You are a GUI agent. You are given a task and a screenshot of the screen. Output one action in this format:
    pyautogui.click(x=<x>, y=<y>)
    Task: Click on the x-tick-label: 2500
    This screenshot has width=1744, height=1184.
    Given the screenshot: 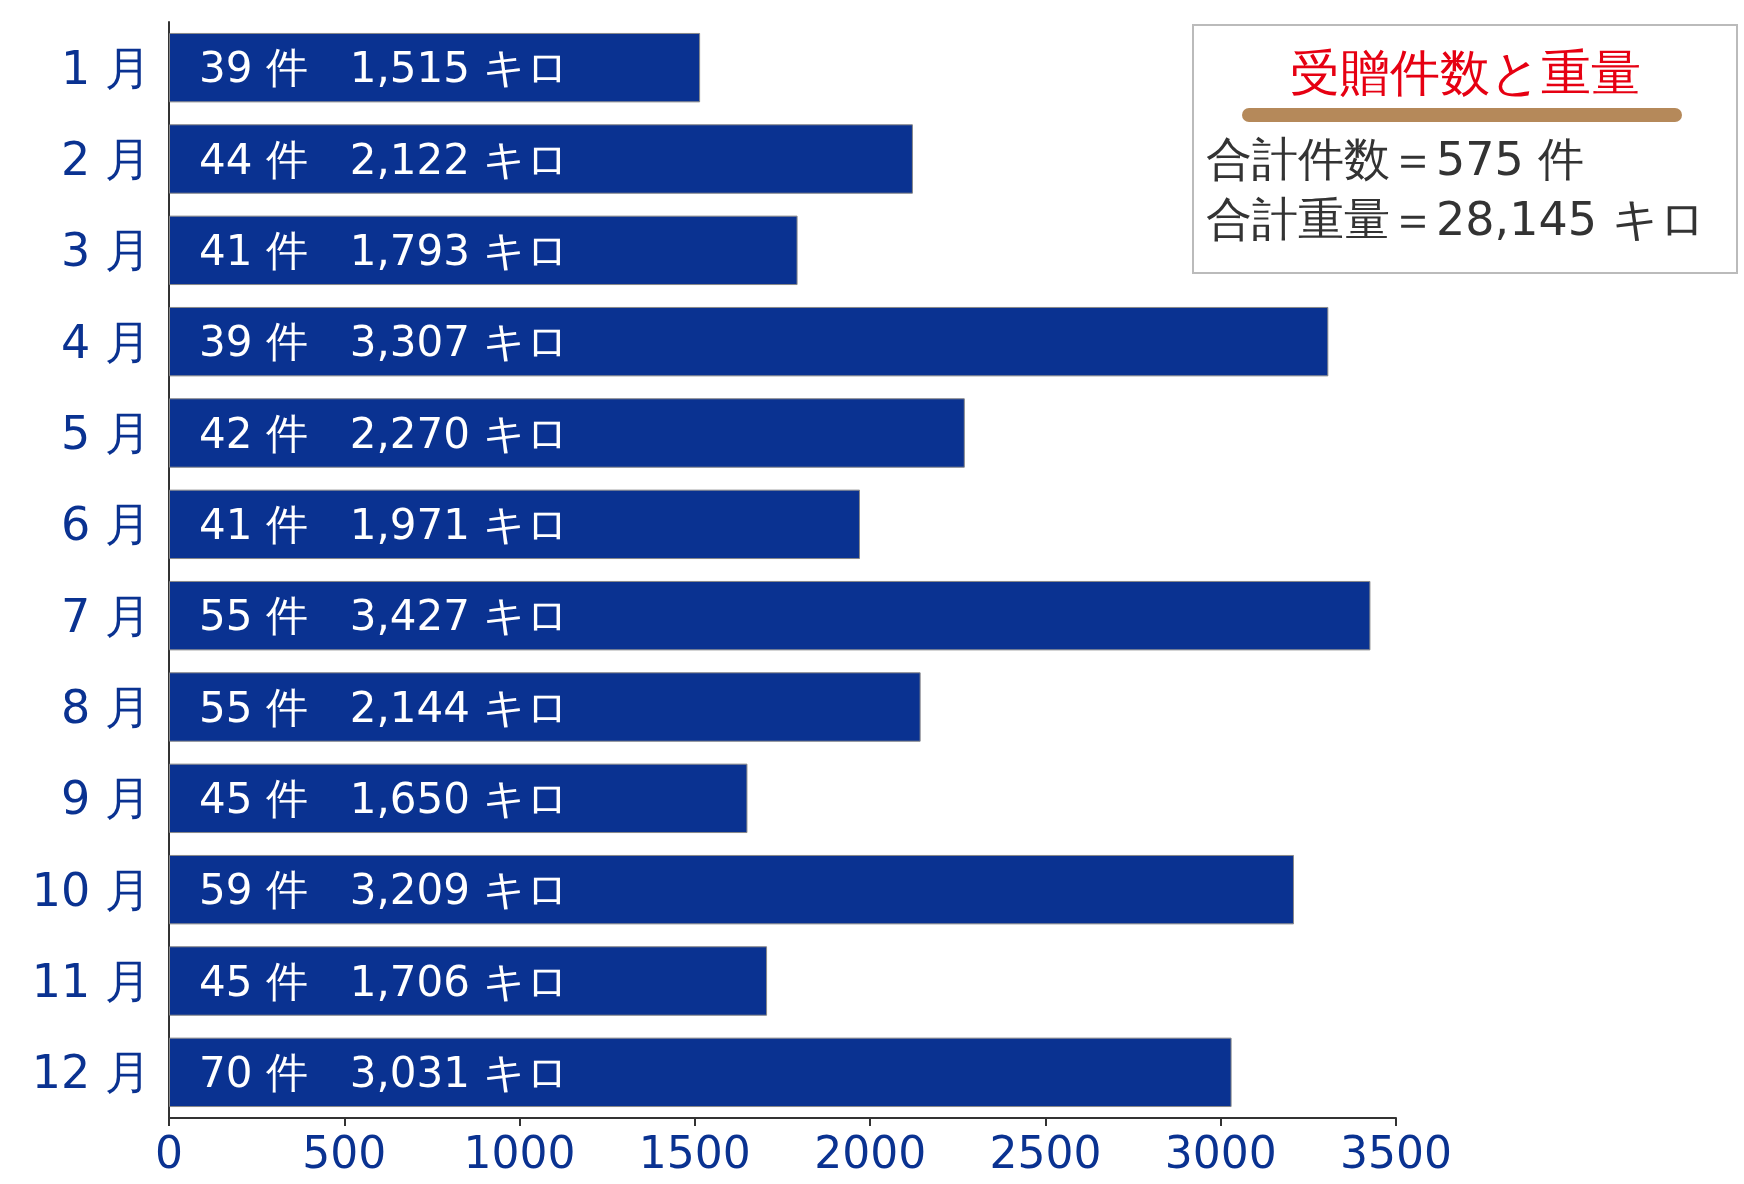 What is the action you would take?
    pyautogui.click(x=1045, y=1152)
    